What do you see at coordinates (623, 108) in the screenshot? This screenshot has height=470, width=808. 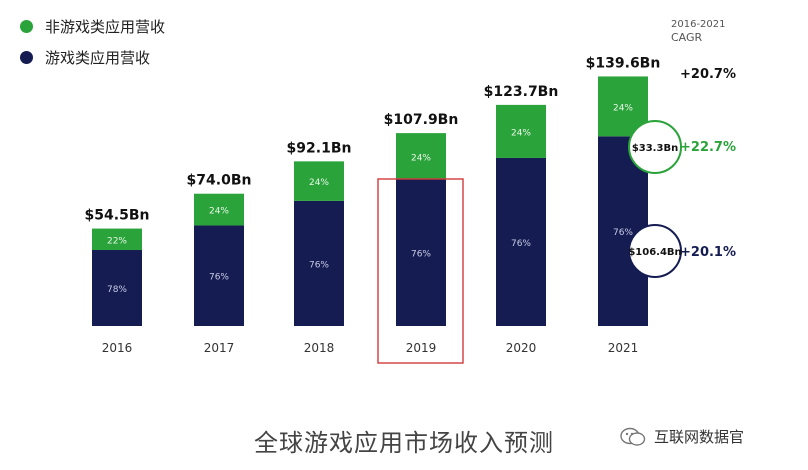 I see `bar-label-non-game-2021: 24%` at bounding box center [623, 108].